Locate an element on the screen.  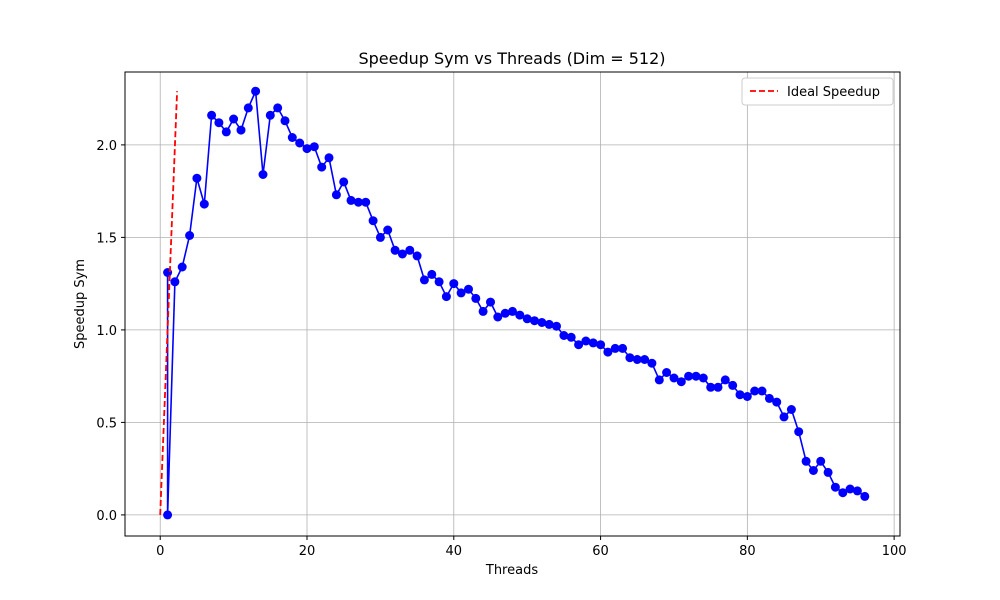
legend: Ideal Speedup is located at coordinates (817, 91).